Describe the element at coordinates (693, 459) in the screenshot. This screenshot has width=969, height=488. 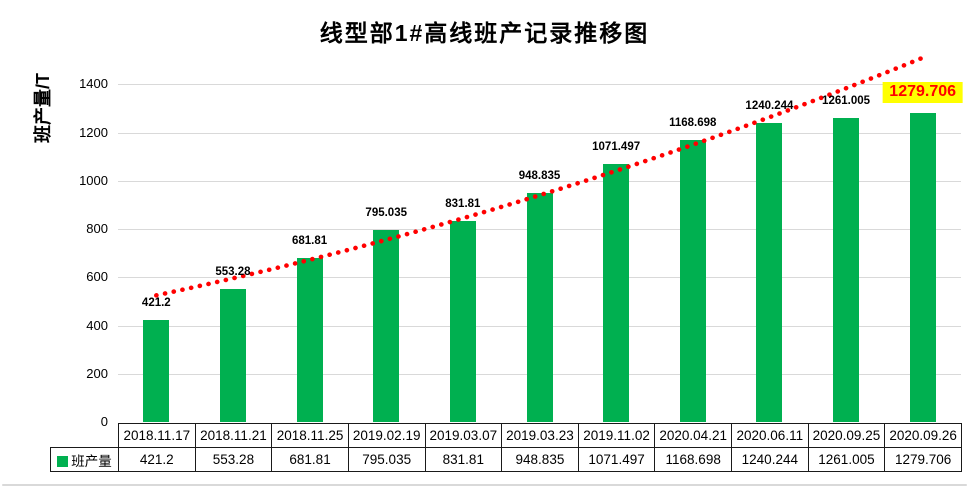
I see `table-value-cell: 1168.698` at that location.